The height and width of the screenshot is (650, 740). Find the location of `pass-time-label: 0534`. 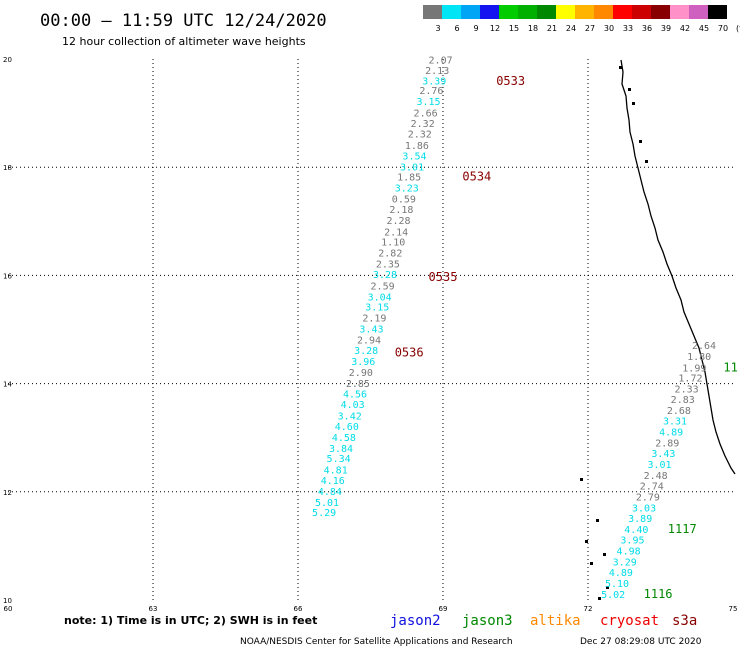

pass-time-label: 0534 is located at coordinates (476, 177).